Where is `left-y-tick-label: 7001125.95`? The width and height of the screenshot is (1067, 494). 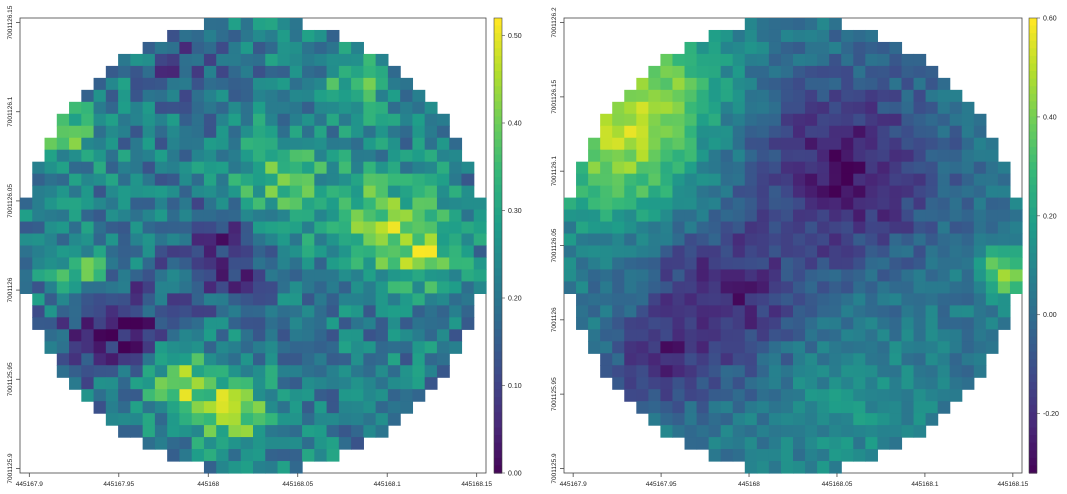
left-y-tick-label: 7001125.95 is located at coordinates (10, 379).